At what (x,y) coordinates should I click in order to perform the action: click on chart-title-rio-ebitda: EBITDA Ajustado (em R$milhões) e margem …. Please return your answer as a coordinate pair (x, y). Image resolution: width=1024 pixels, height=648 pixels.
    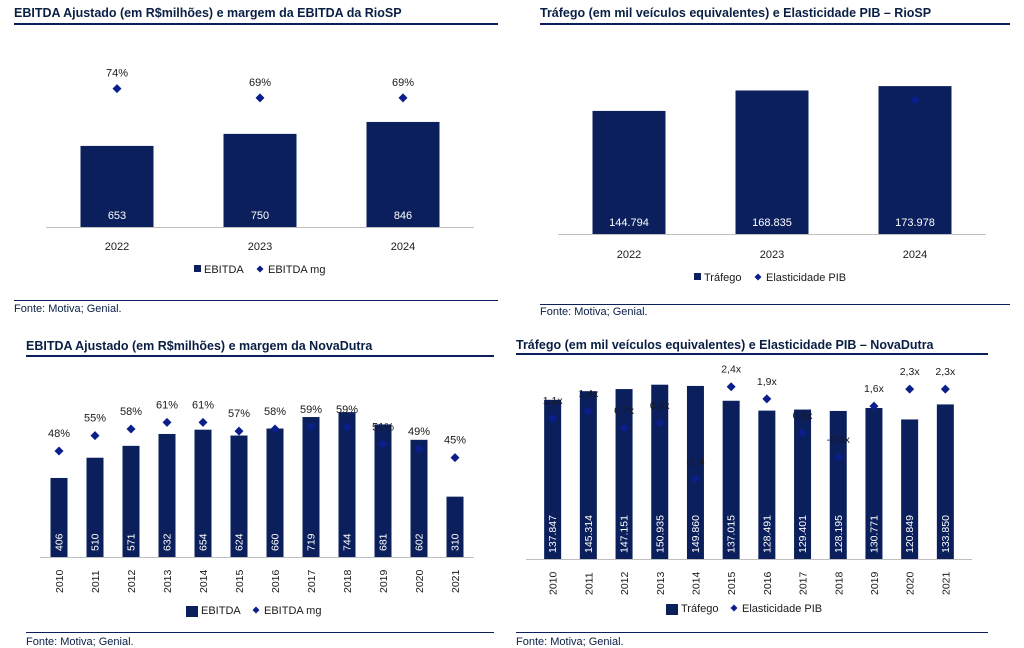
    Looking at the image, I should click on (208, 13).